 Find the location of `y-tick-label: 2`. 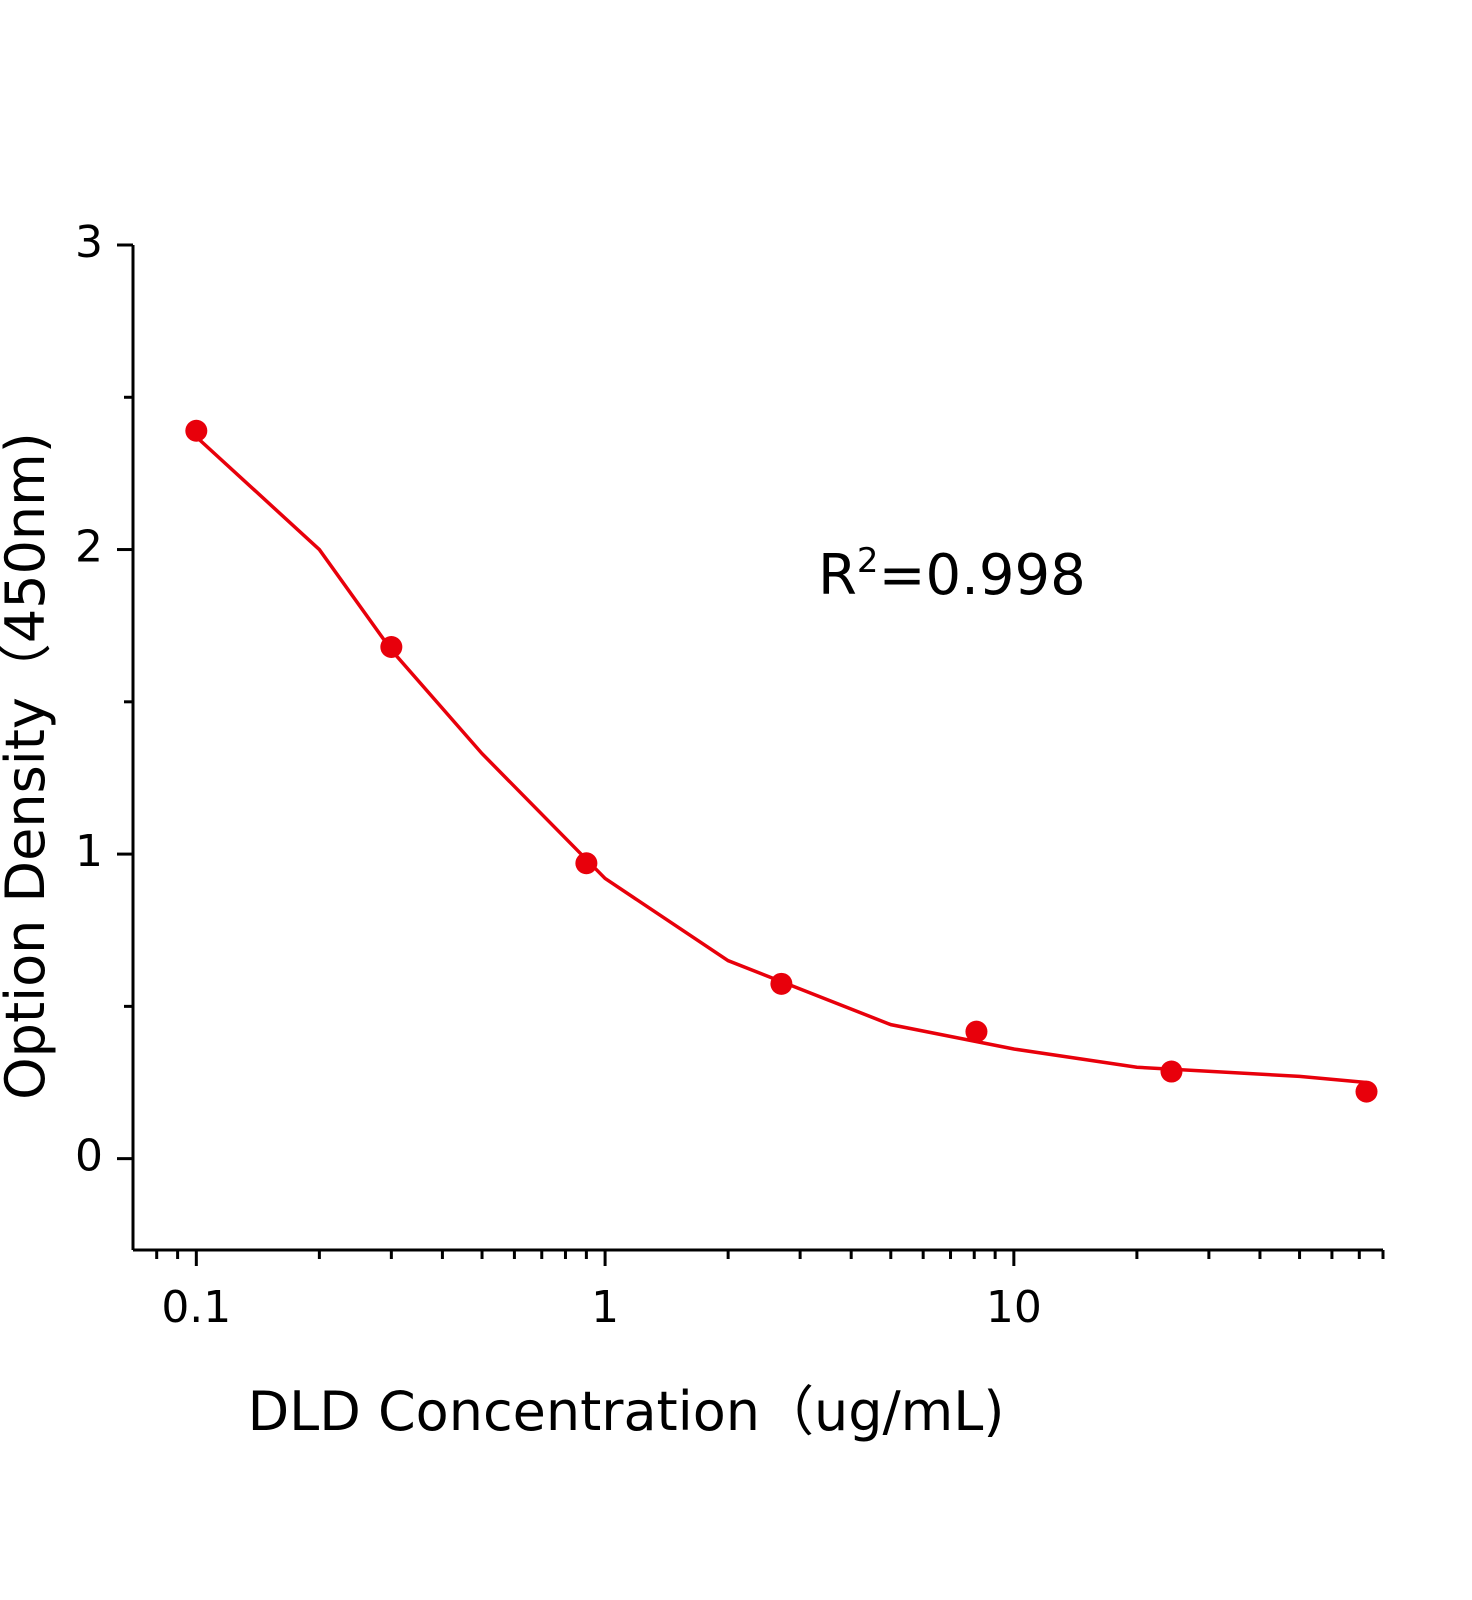

y-tick-label: 2 is located at coordinates (89, 547).